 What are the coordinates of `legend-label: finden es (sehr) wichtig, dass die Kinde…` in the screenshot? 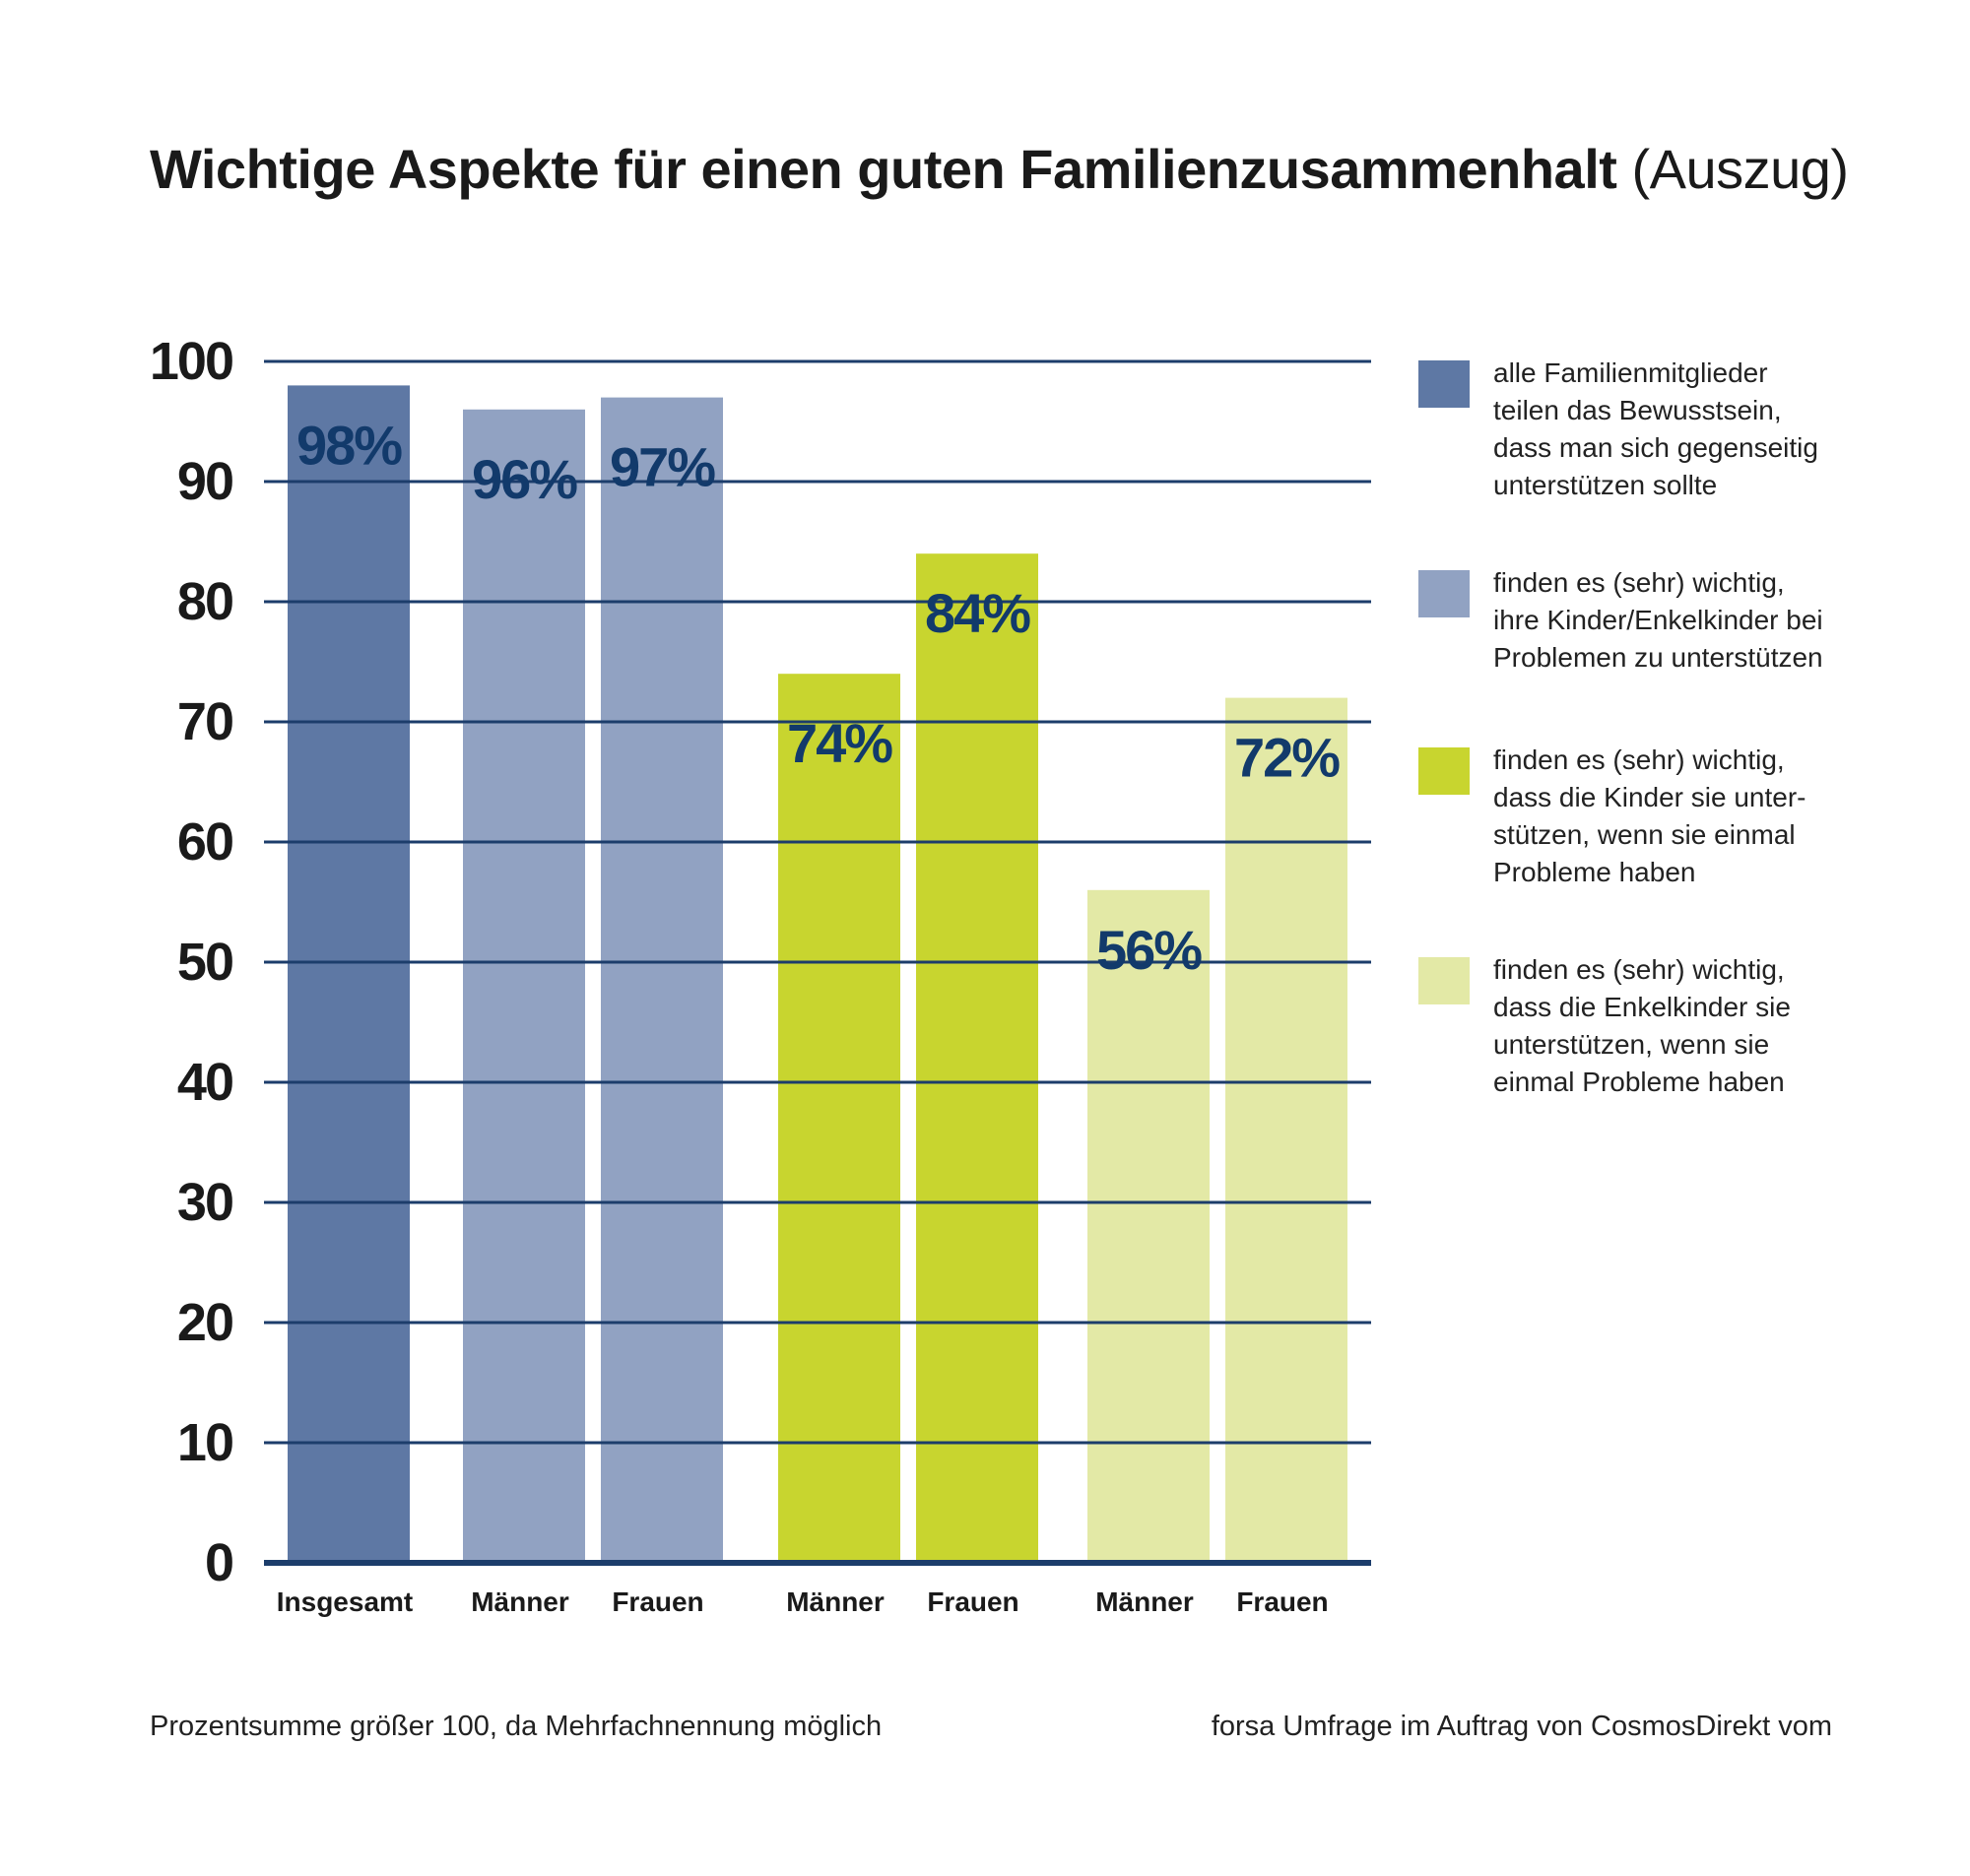 It's located at (1649, 816).